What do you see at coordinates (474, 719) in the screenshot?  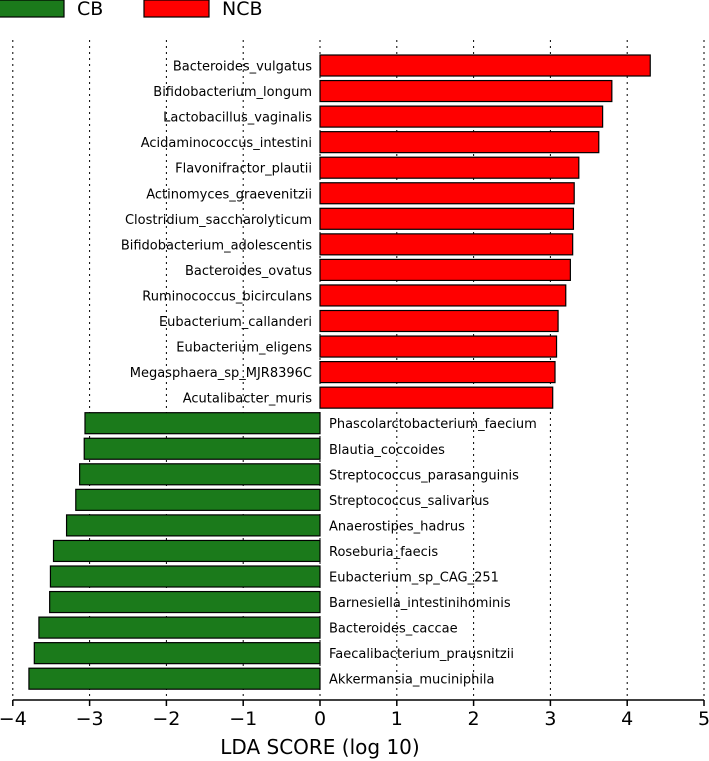 I see `x-tick-label: 2` at bounding box center [474, 719].